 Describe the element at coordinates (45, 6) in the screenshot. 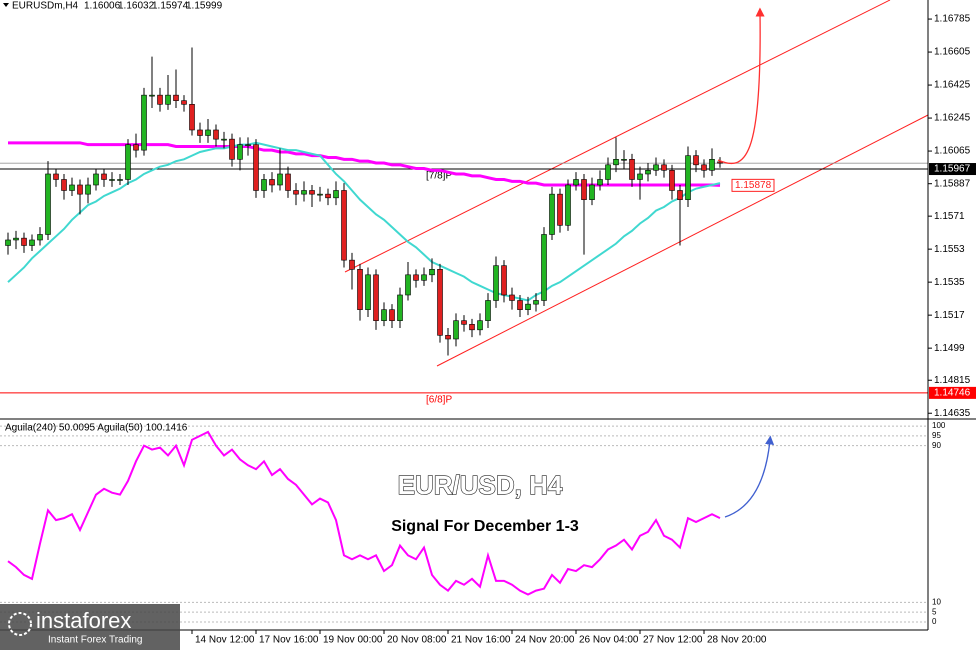

I see `header-symbol: EURUSDm,H4` at that location.